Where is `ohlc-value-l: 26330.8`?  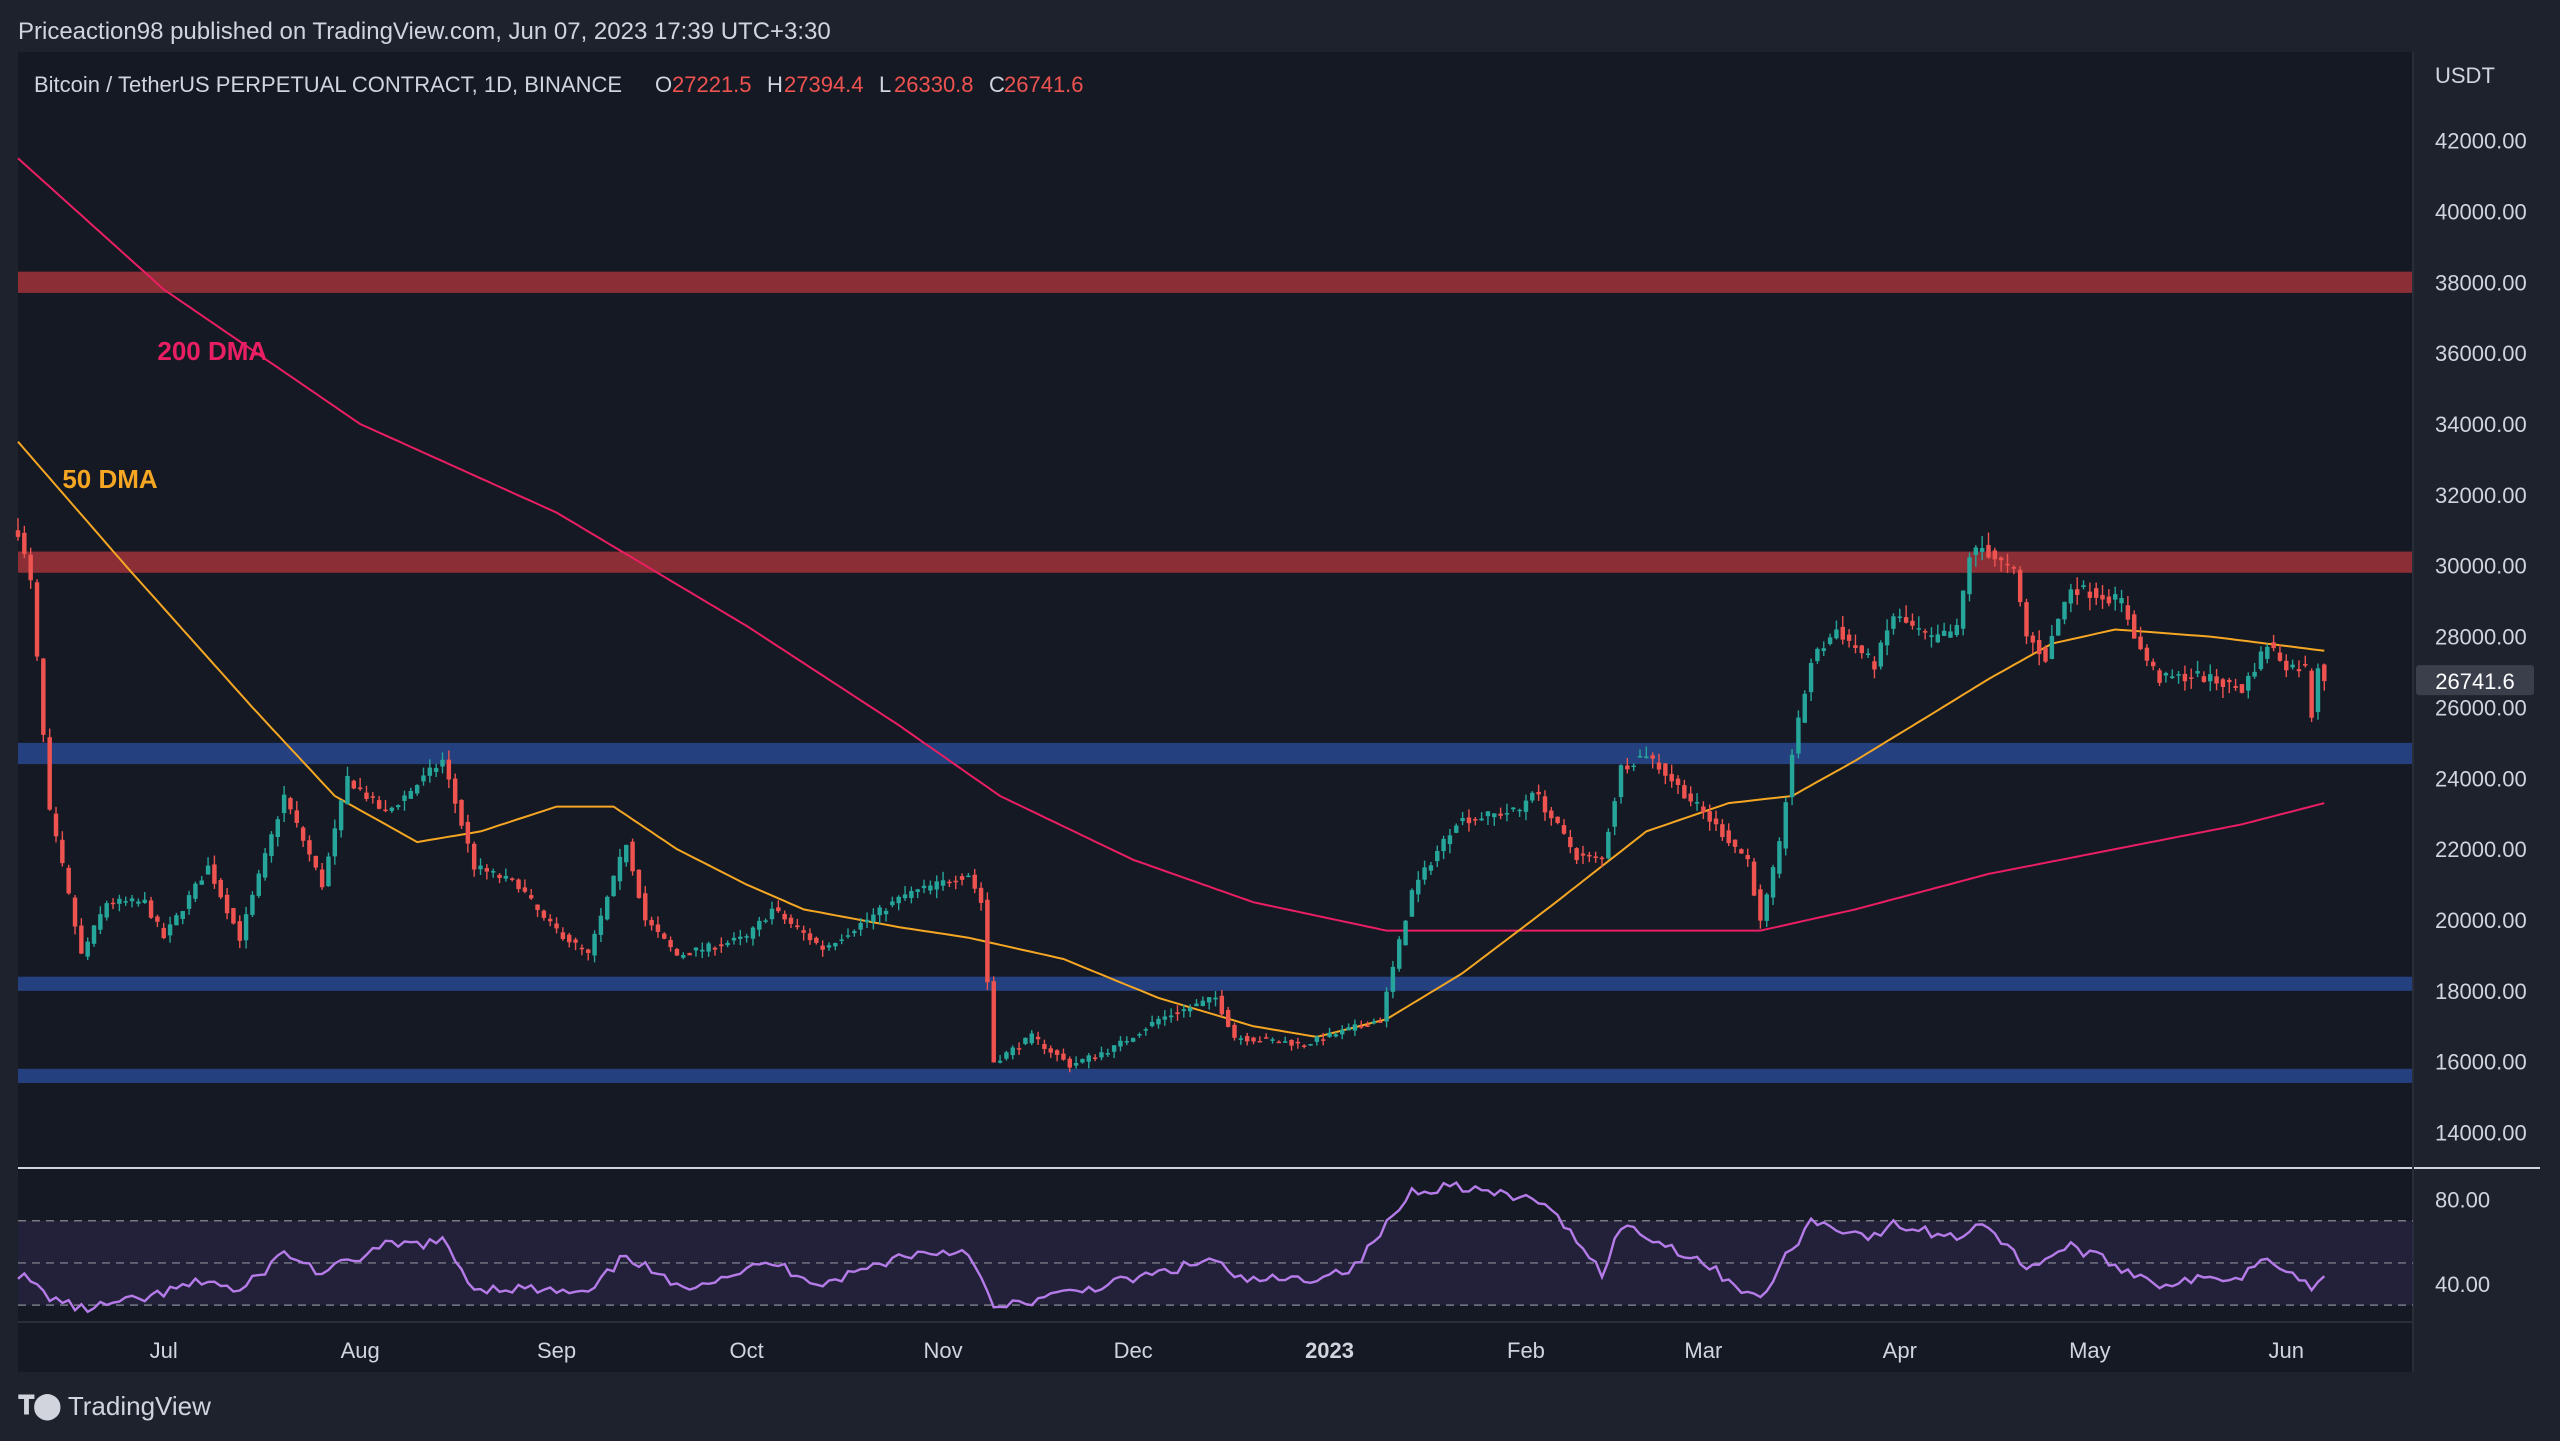
ohlc-value-l: 26330.8 is located at coordinates (934, 84).